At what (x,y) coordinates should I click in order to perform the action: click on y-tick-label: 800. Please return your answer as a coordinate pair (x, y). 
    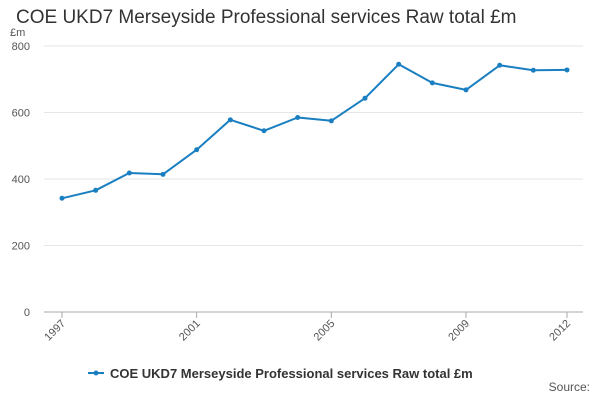
    Looking at the image, I should click on (21, 47).